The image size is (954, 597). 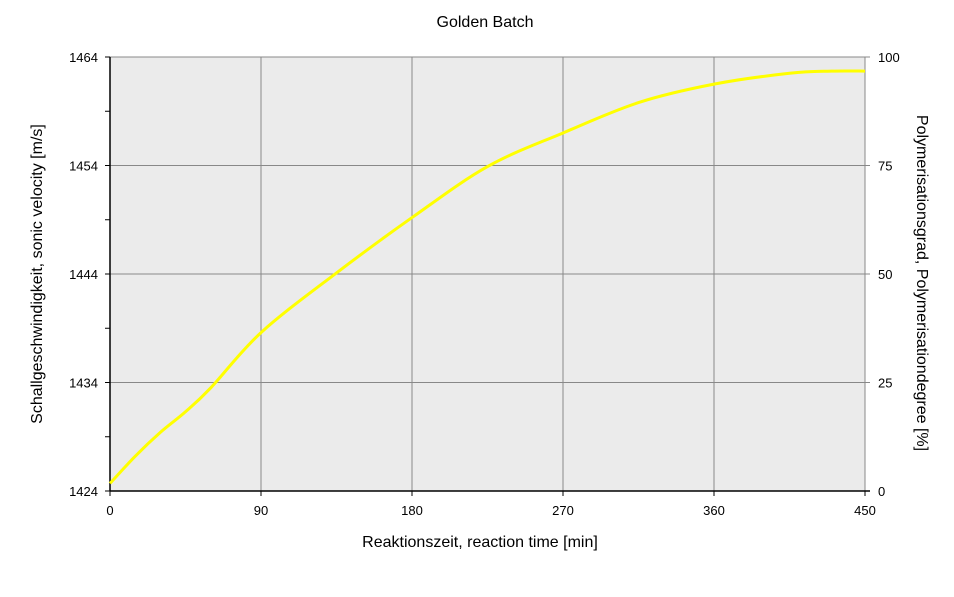 I want to click on x-tick-label: 0, so click(x=109, y=510).